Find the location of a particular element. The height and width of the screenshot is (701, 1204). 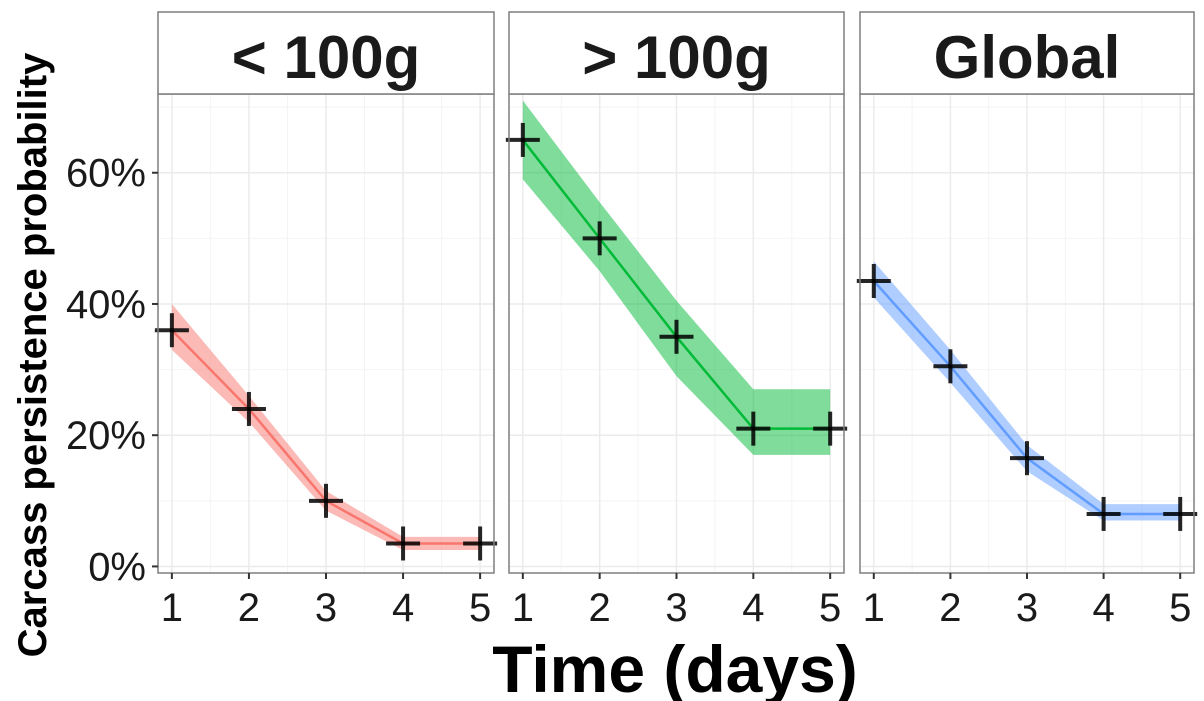

y-tick-label: 40% is located at coordinates (106, 305).